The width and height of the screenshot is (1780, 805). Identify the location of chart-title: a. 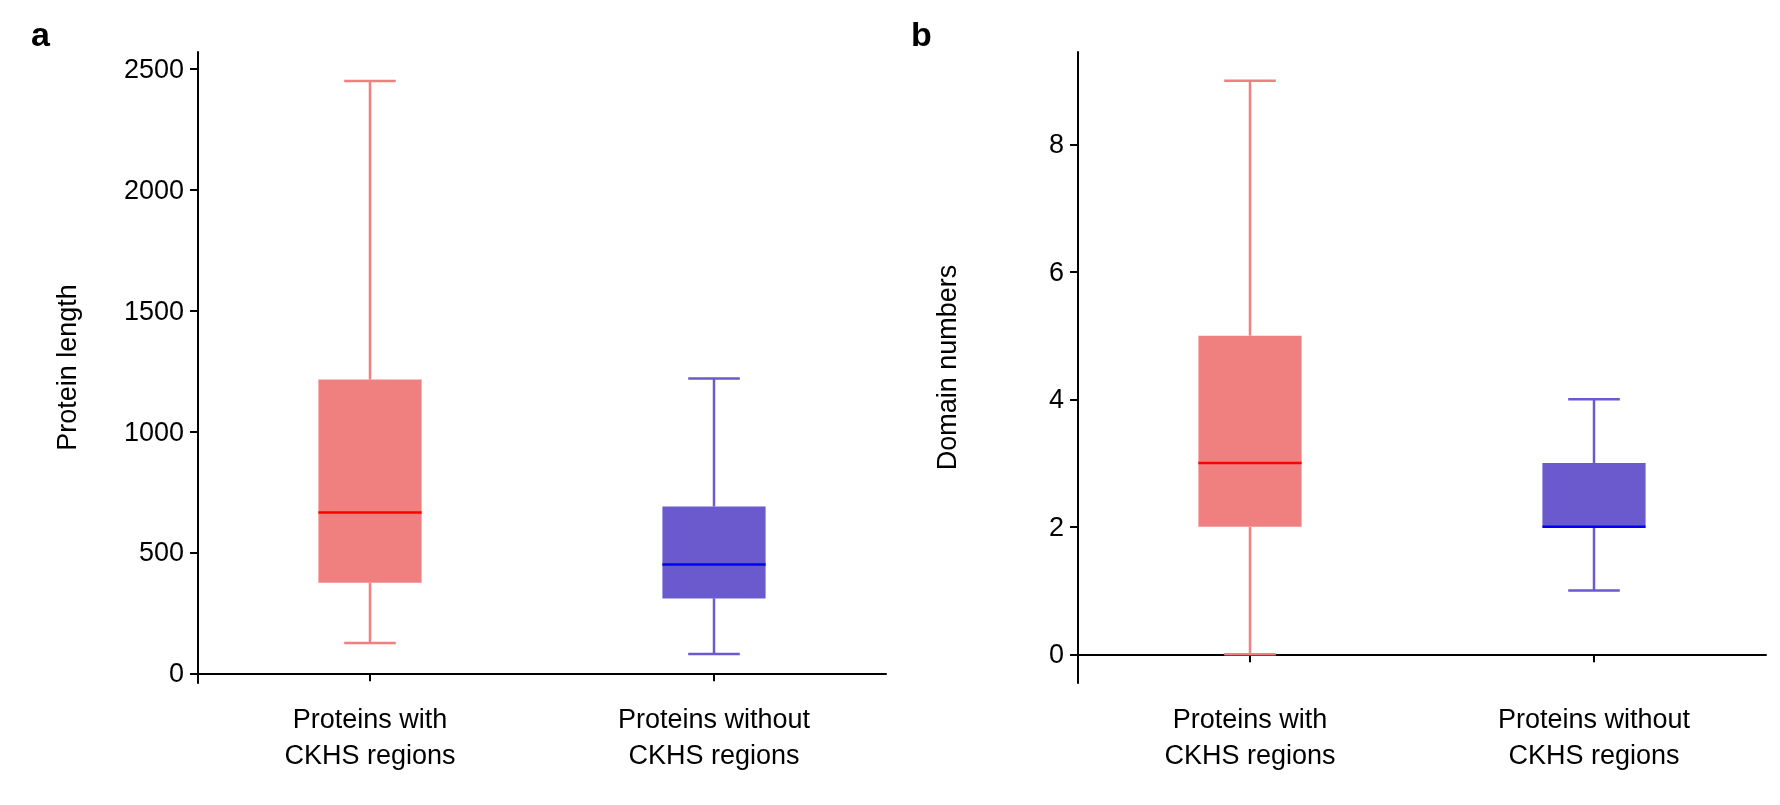
(41, 34).